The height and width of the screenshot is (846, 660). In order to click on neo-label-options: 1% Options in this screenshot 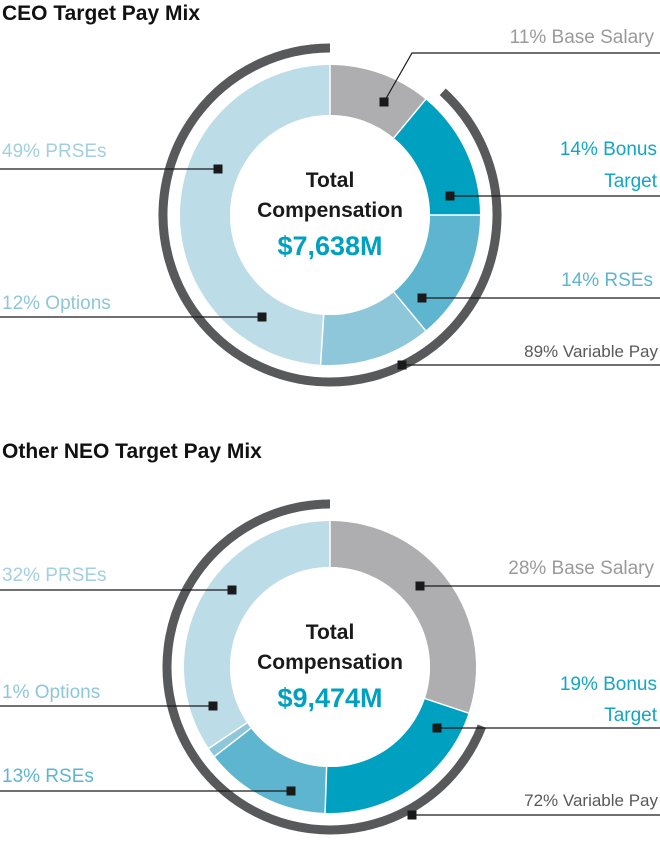, I will do `click(51, 692)`.